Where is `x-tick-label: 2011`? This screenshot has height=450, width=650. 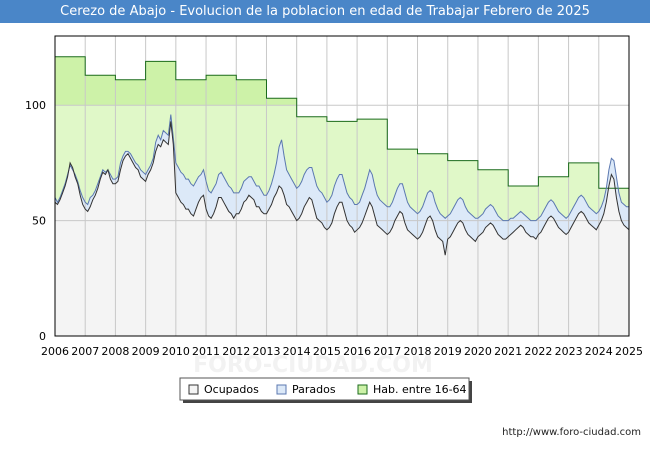
x-tick-label: 2011 is located at coordinates (206, 351).